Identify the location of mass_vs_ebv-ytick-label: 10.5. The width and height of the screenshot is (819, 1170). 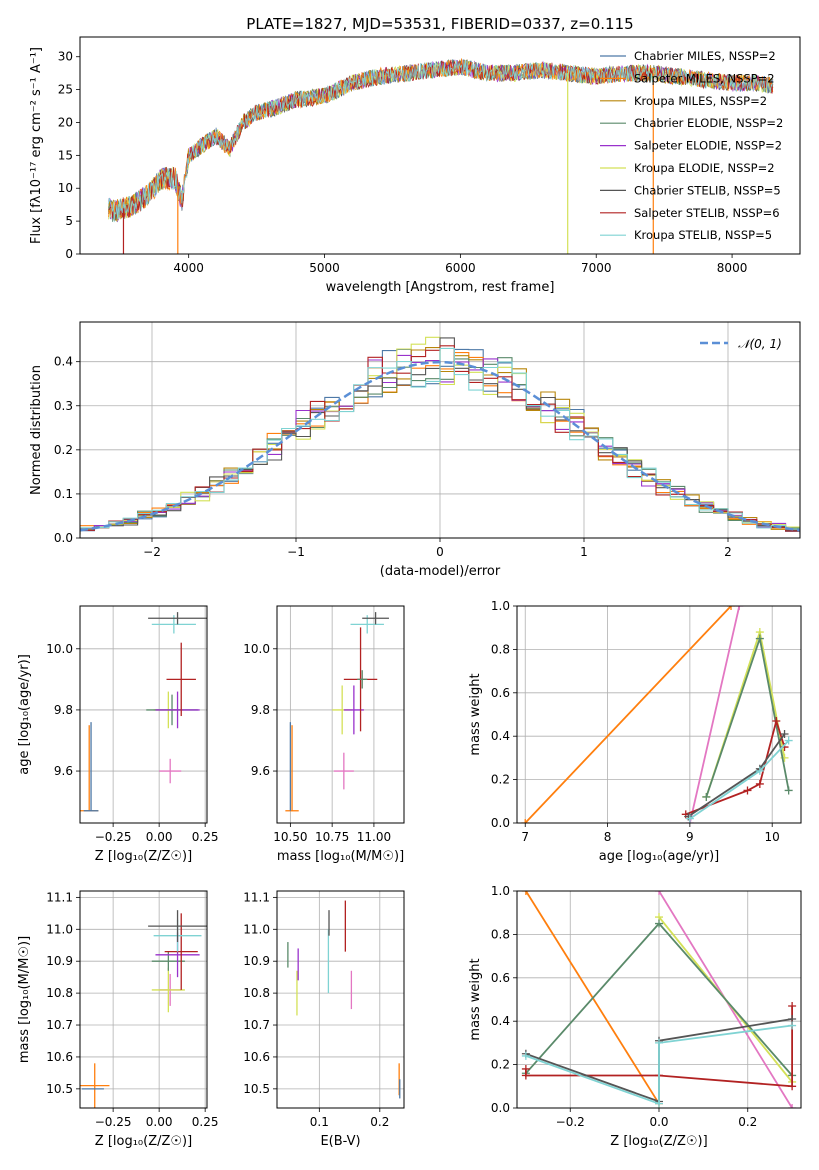
(256, 1089).